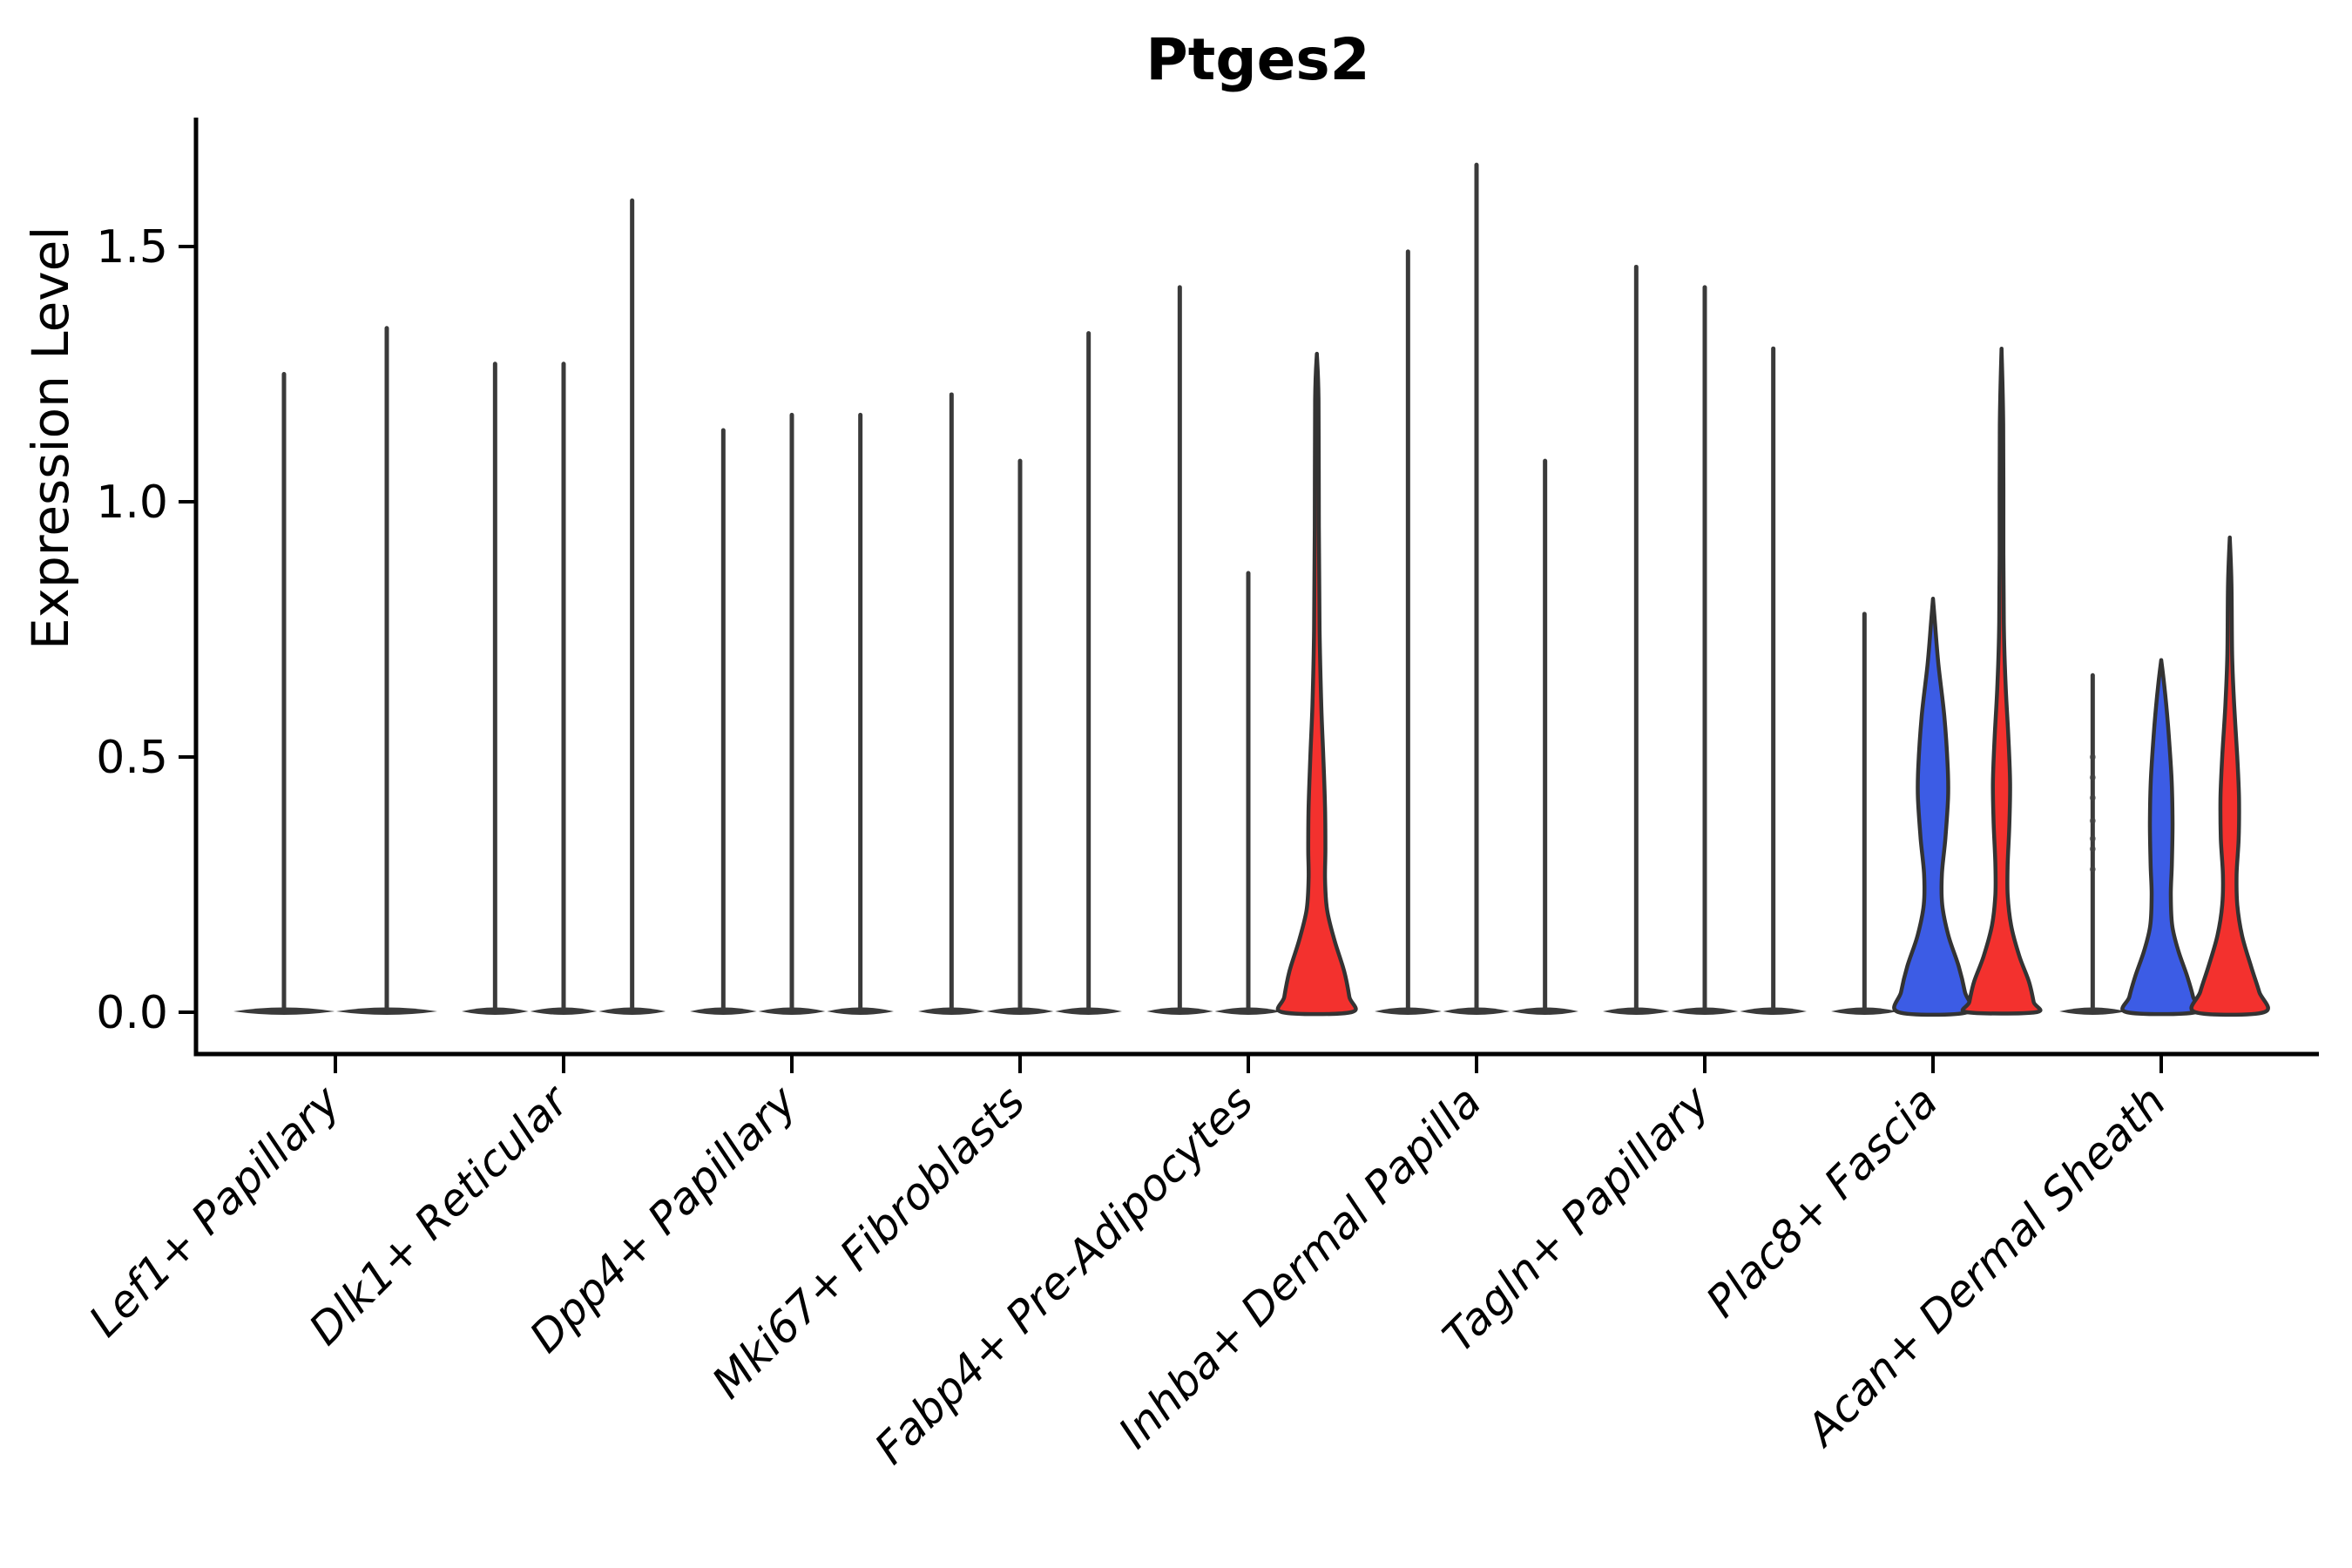 This screenshot has width=2352, height=1568. Describe the element at coordinates (132, 247) in the screenshot. I see `y-tick-label: 1.5` at that location.